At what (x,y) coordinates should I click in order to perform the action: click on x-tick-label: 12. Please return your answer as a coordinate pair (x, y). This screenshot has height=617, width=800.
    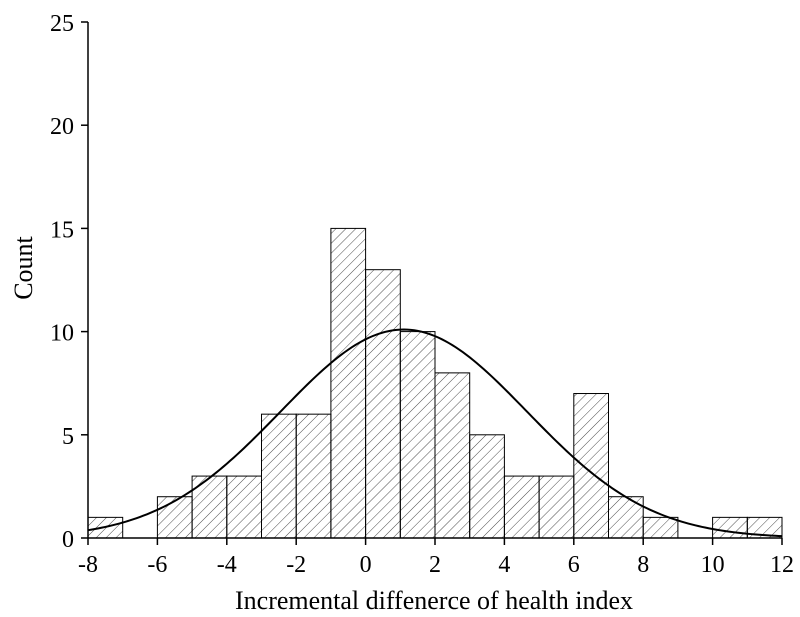
    Looking at the image, I should click on (782, 565).